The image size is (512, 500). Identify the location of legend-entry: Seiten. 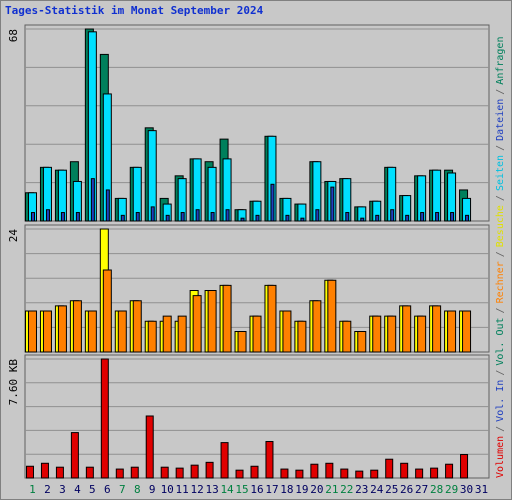
(500, 173).